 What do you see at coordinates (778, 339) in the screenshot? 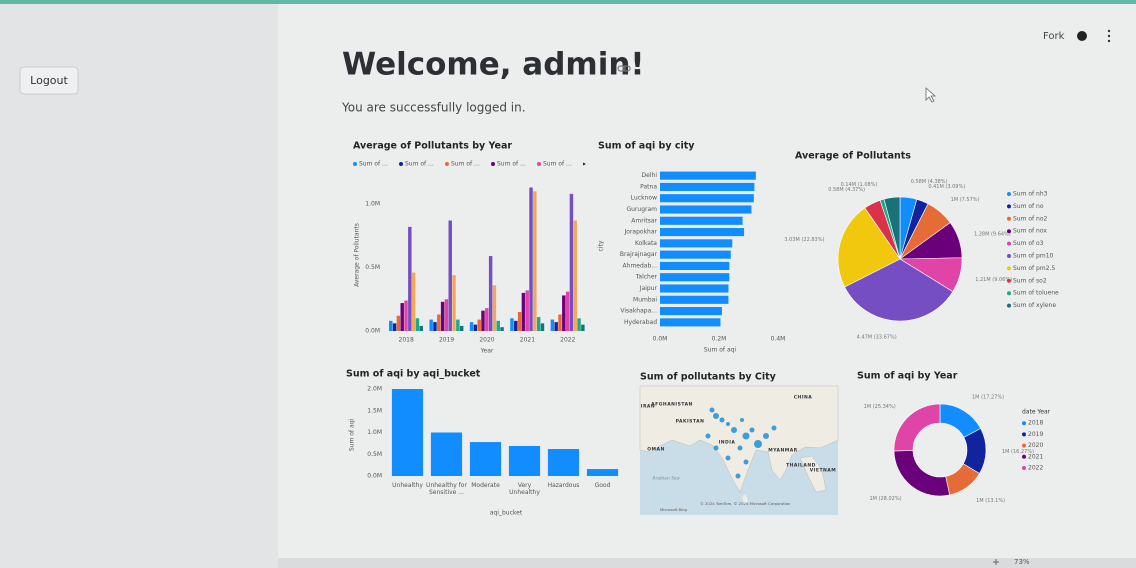
I see `x-tick-label: 0.4M` at bounding box center [778, 339].